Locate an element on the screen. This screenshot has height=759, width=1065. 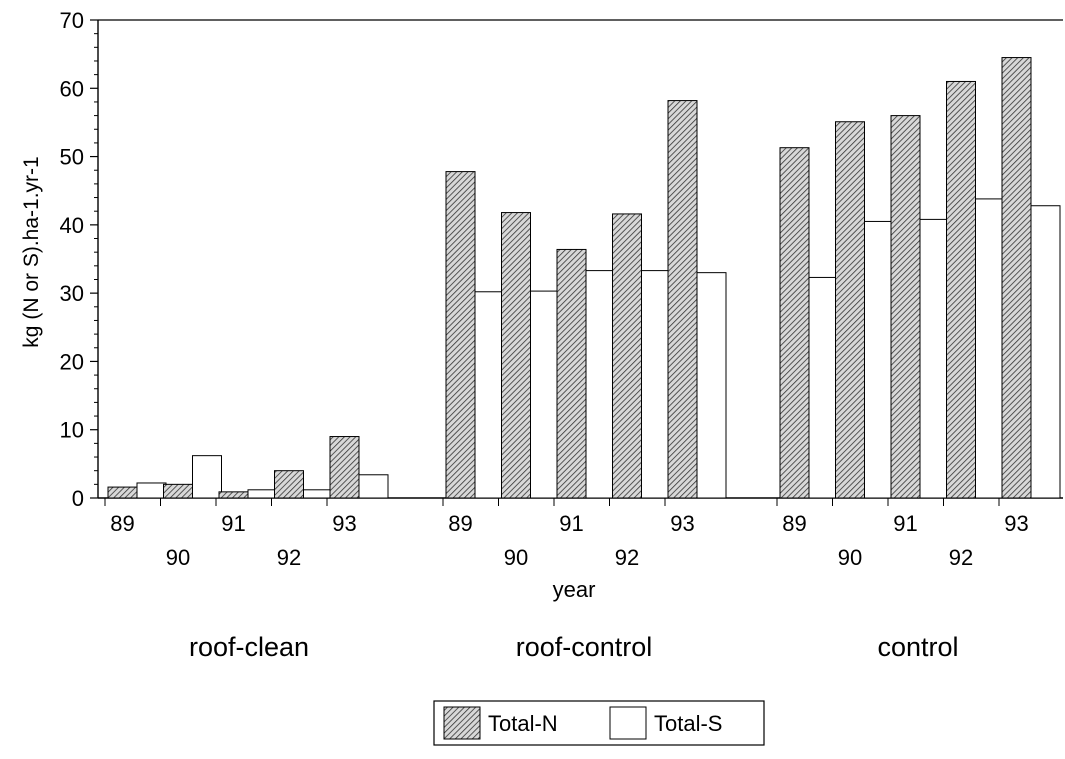
y-tick-label: 60 is located at coordinates (72, 88).